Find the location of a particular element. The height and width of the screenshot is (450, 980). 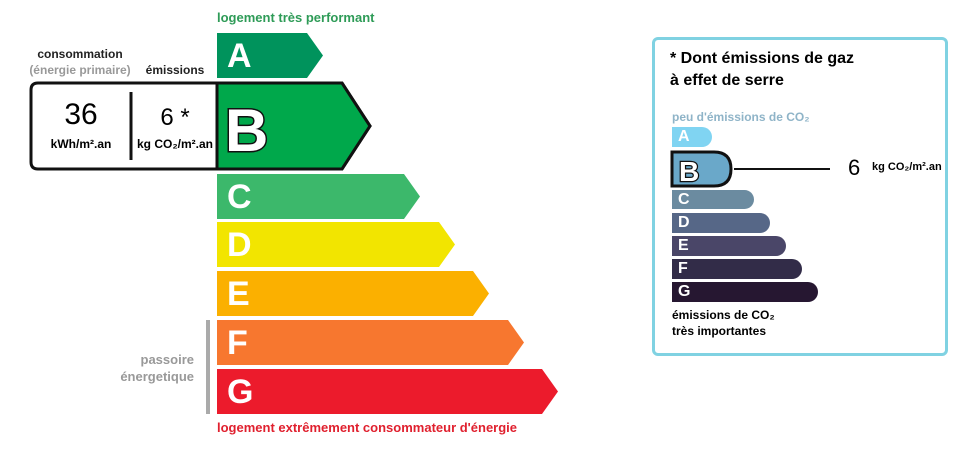

ges-top-label: peu d'émissions de CO₂ is located at coordinates (741, 117).